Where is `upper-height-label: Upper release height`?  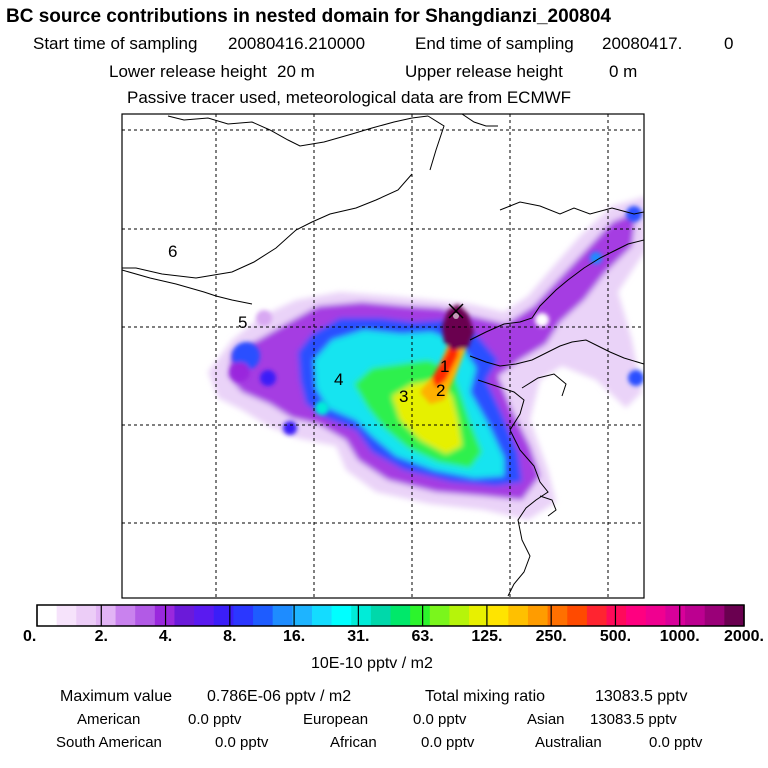
upper-height-label: Upper release height is located at coordinates (484, 71).